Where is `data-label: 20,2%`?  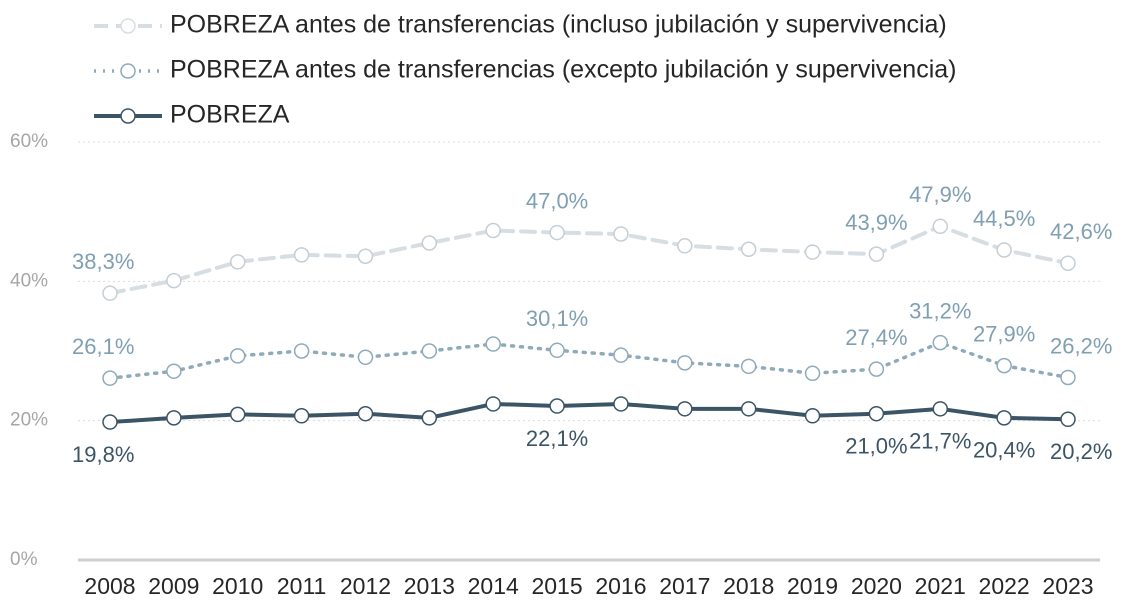 data-label: 20,2% is located at coordinates (1081, 451).